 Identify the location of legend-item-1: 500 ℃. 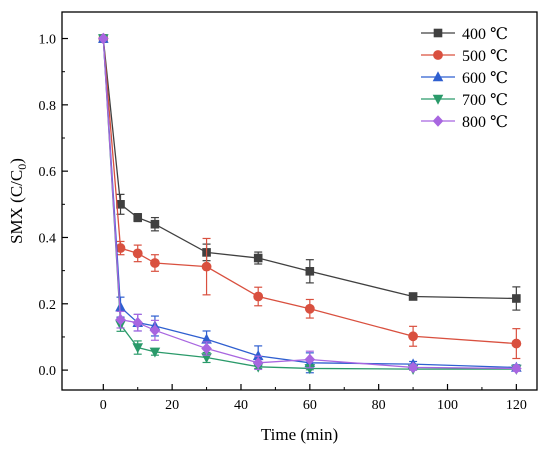
(464, 56).